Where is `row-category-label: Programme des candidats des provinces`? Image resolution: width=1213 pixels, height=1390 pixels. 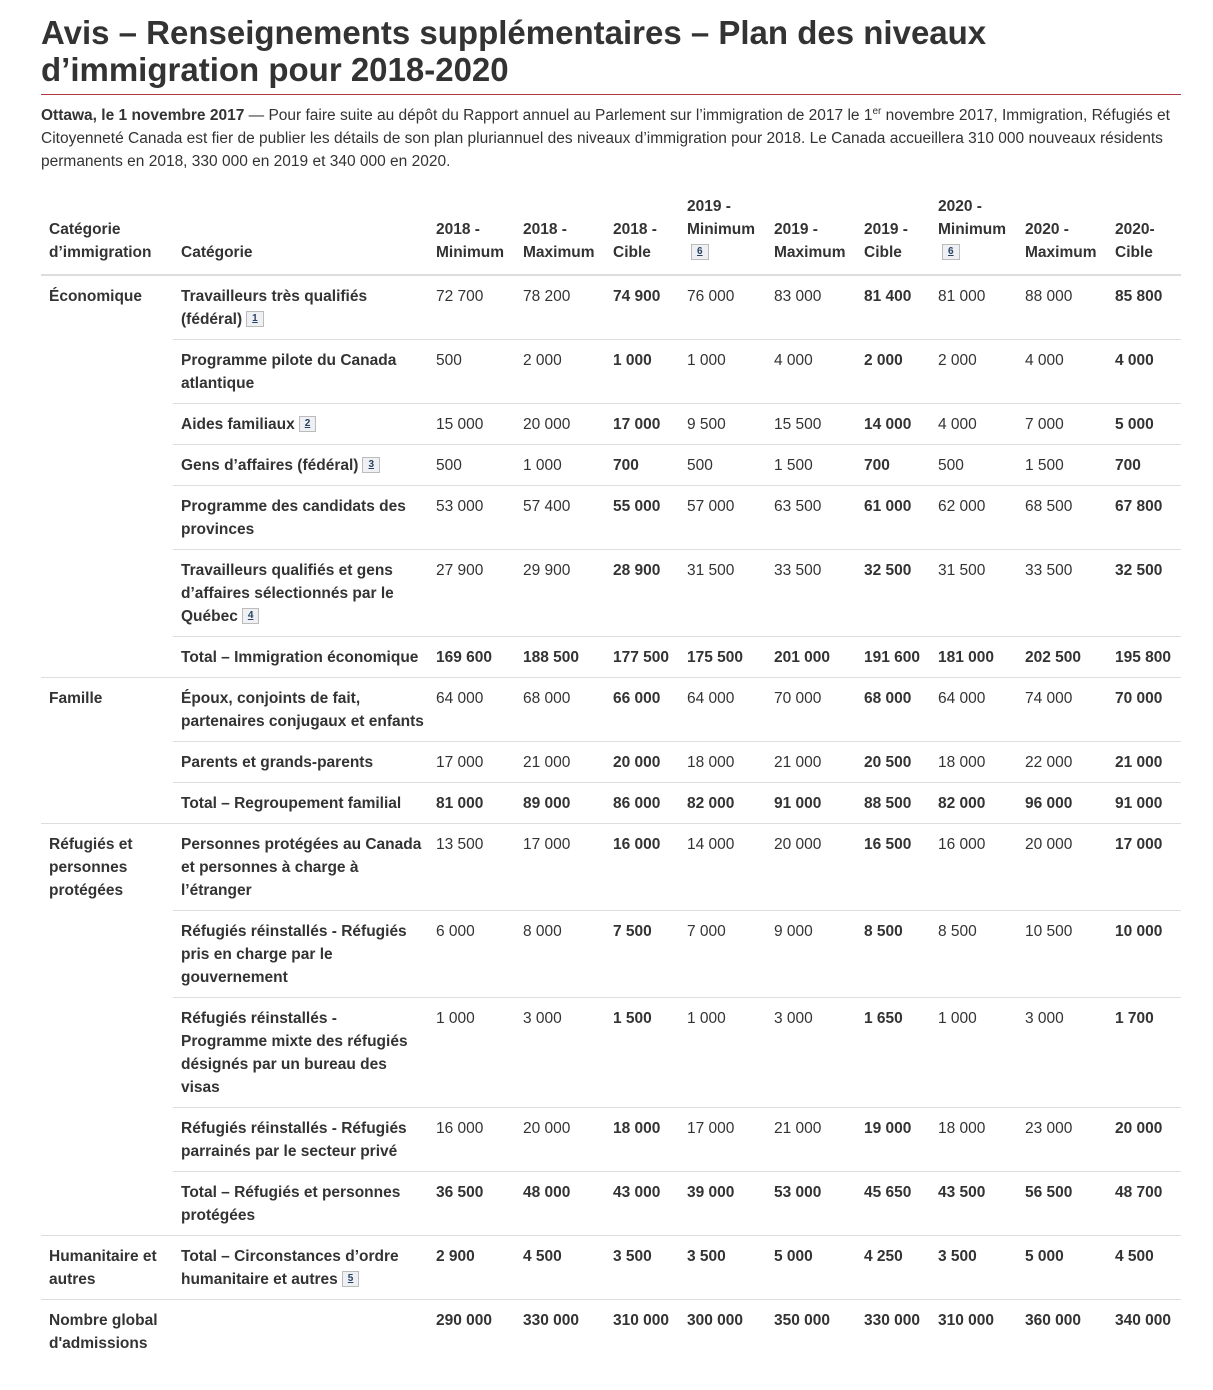 row-category-label: Programme des candidats des provinces is located at coordinates (300, 518).